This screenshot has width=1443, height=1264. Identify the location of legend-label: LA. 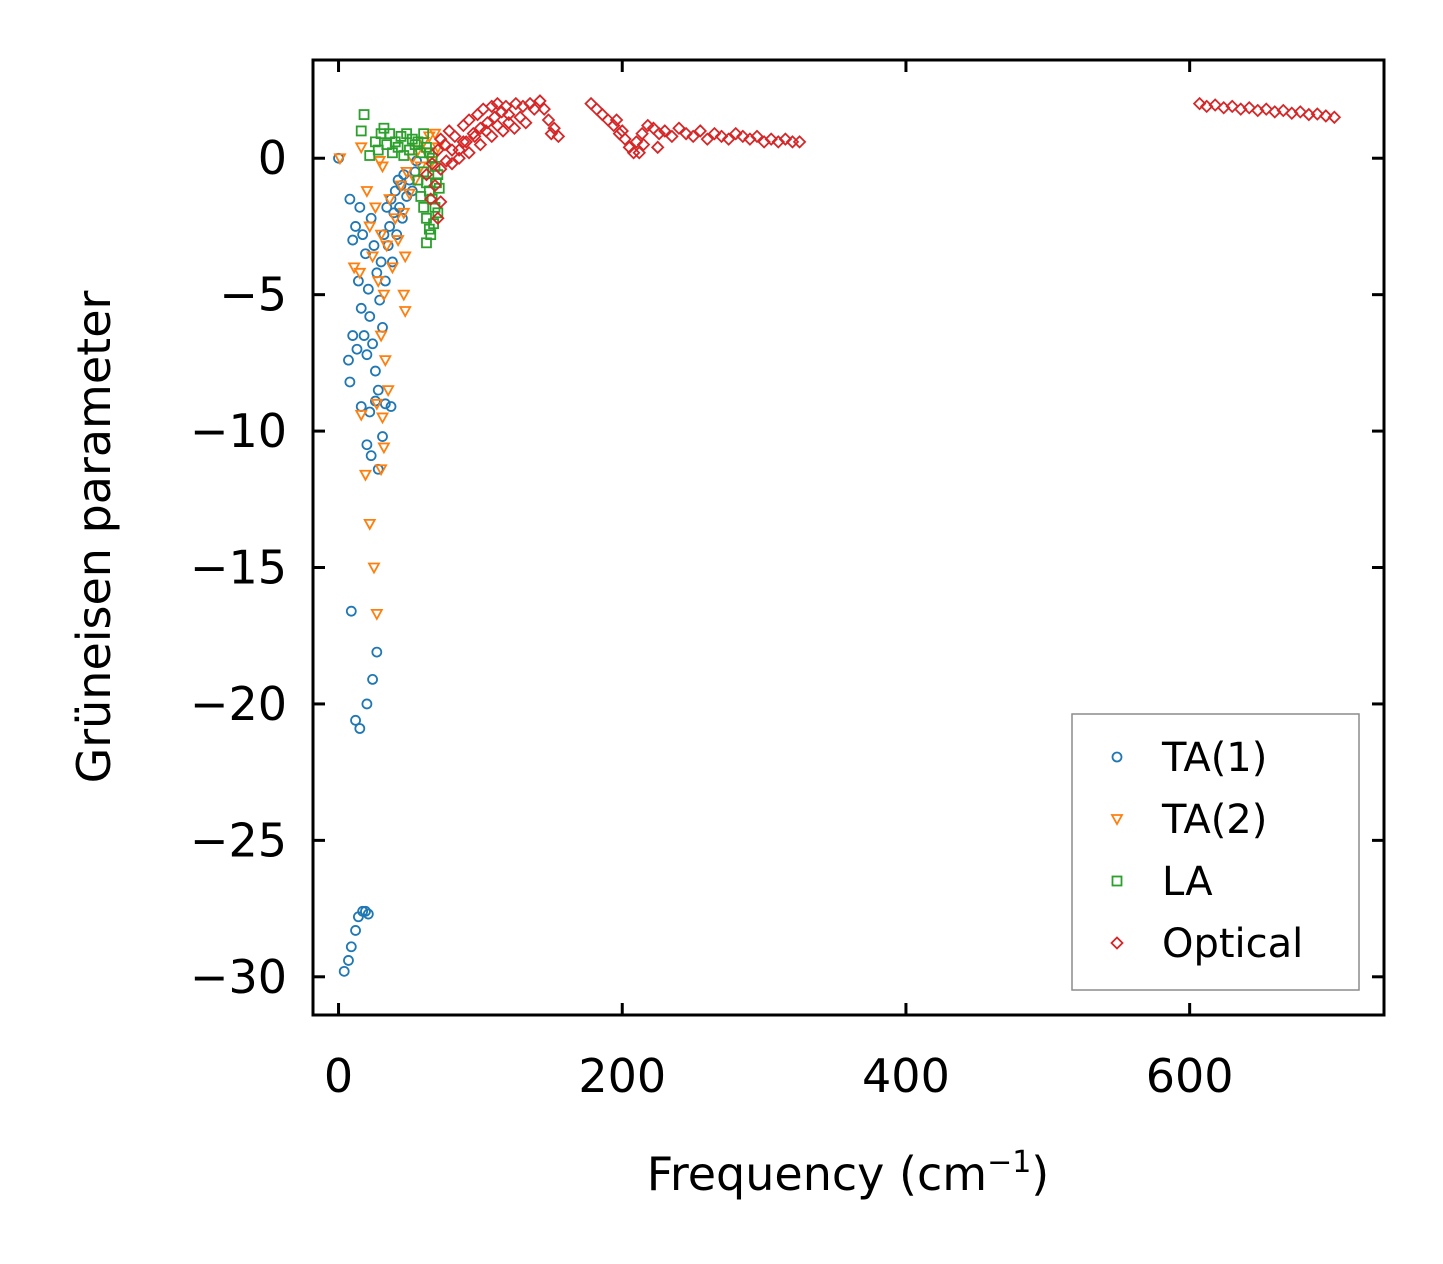
(1187, 882).